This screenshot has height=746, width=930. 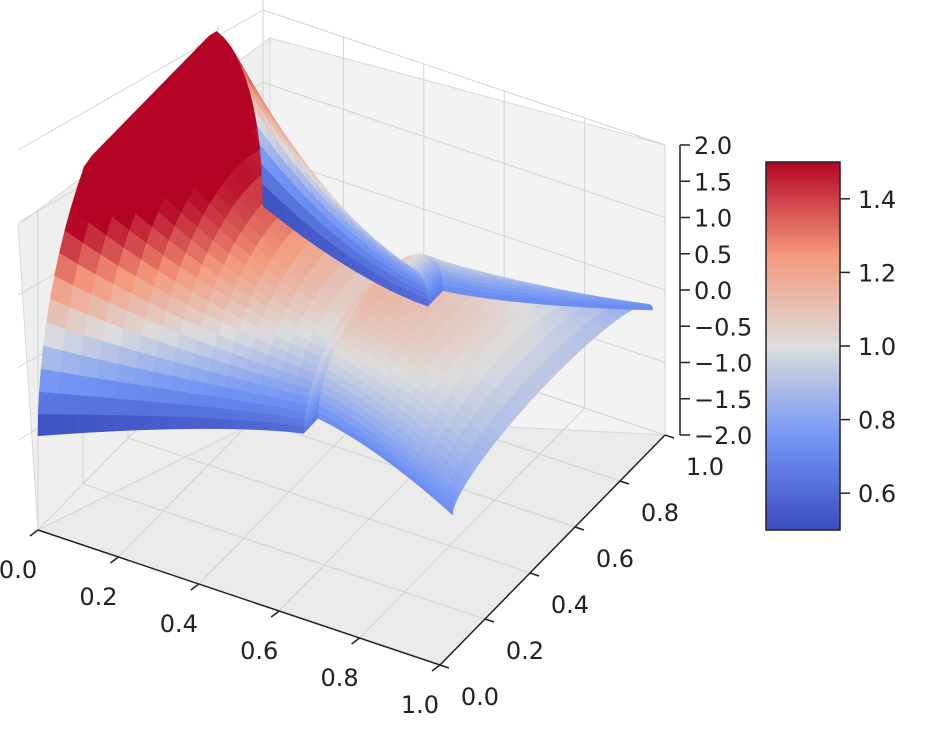 I want to click on wall-gridline, so click(x=341, y=80).